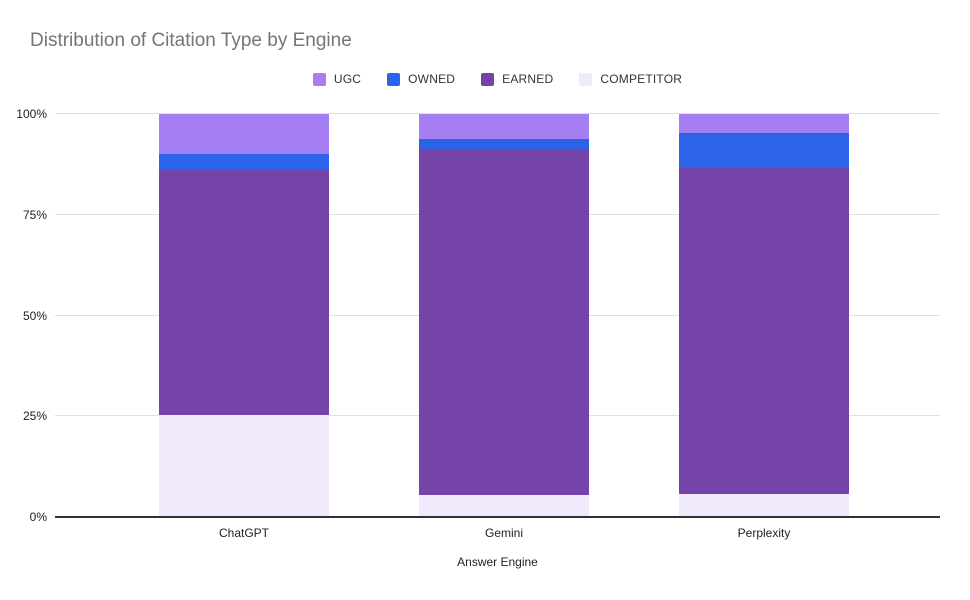 The width and height of the screenshot is (970, 600). I want to click on legend-label-competitor: COMPETITOR, so click(641, 79).